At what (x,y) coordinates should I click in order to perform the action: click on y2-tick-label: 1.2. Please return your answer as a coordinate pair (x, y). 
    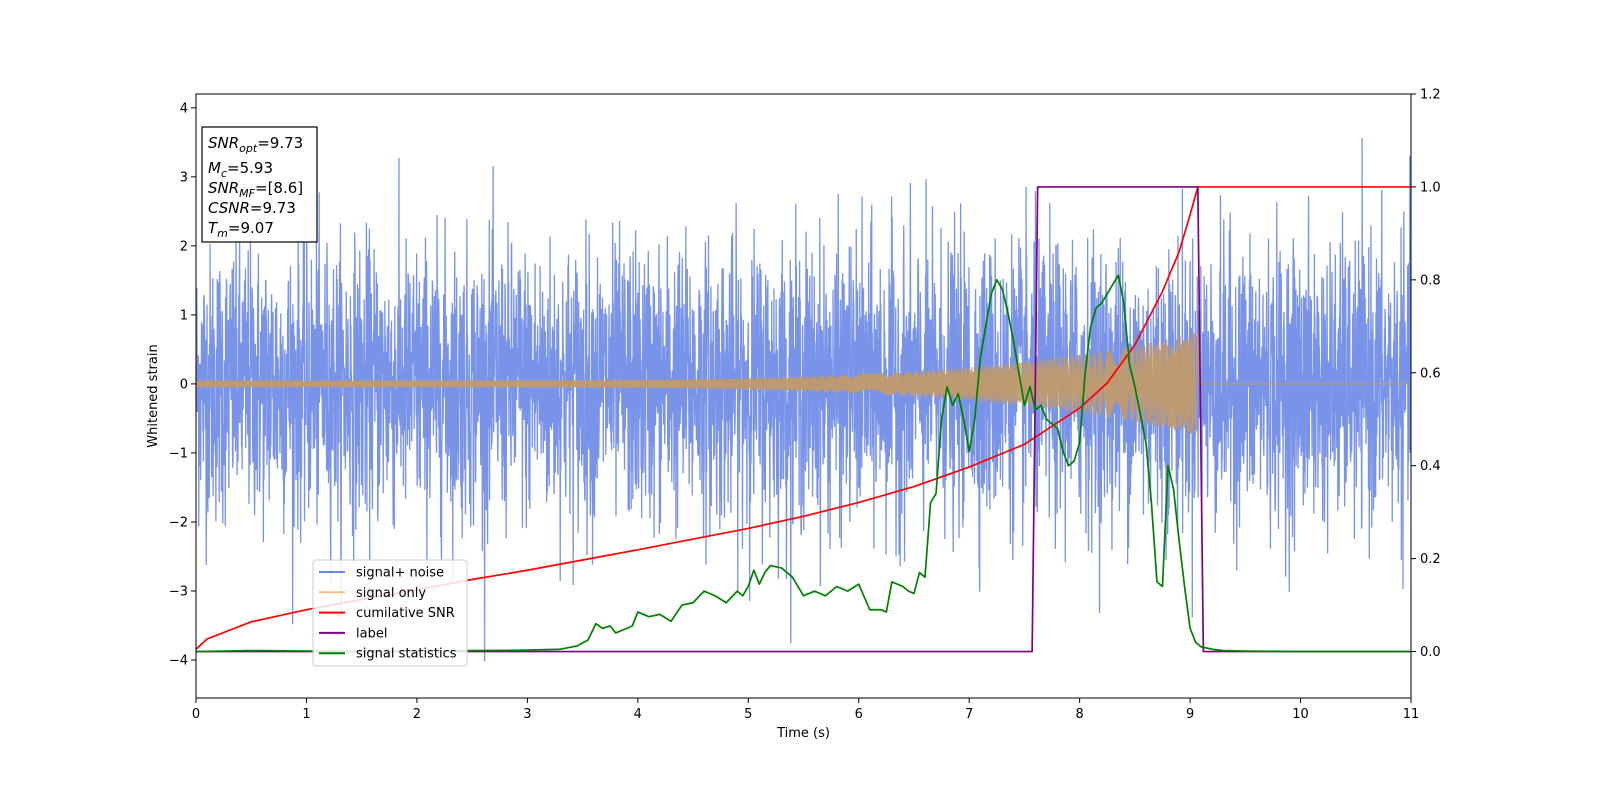
    Looking at the image, I should click on (1430, 95).